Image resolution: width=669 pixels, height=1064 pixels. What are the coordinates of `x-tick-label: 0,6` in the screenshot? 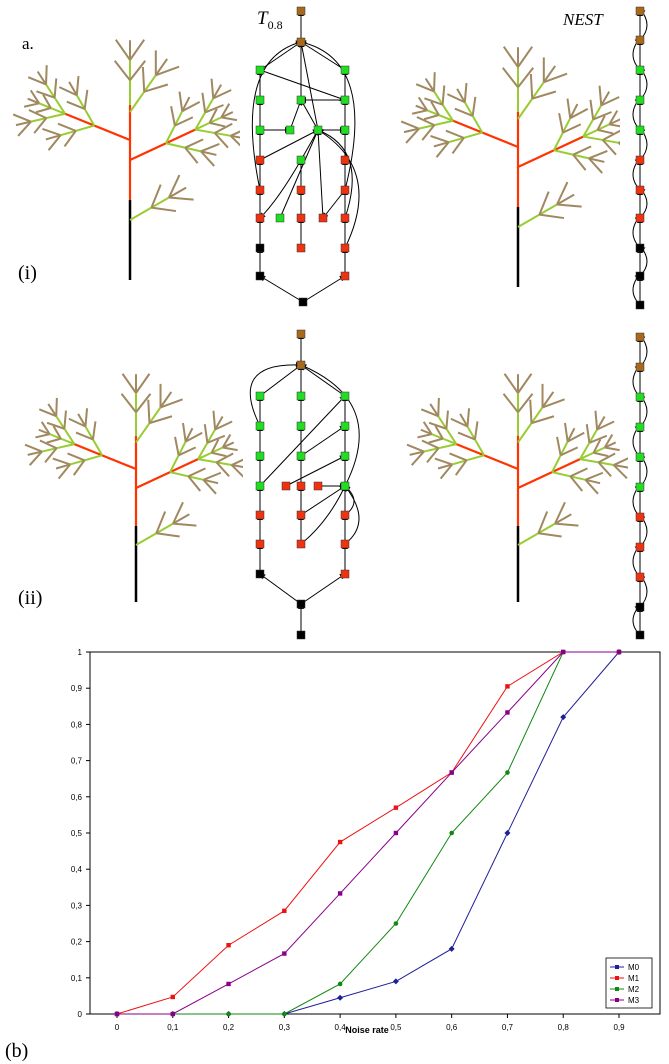 It's located at (452, 1027).